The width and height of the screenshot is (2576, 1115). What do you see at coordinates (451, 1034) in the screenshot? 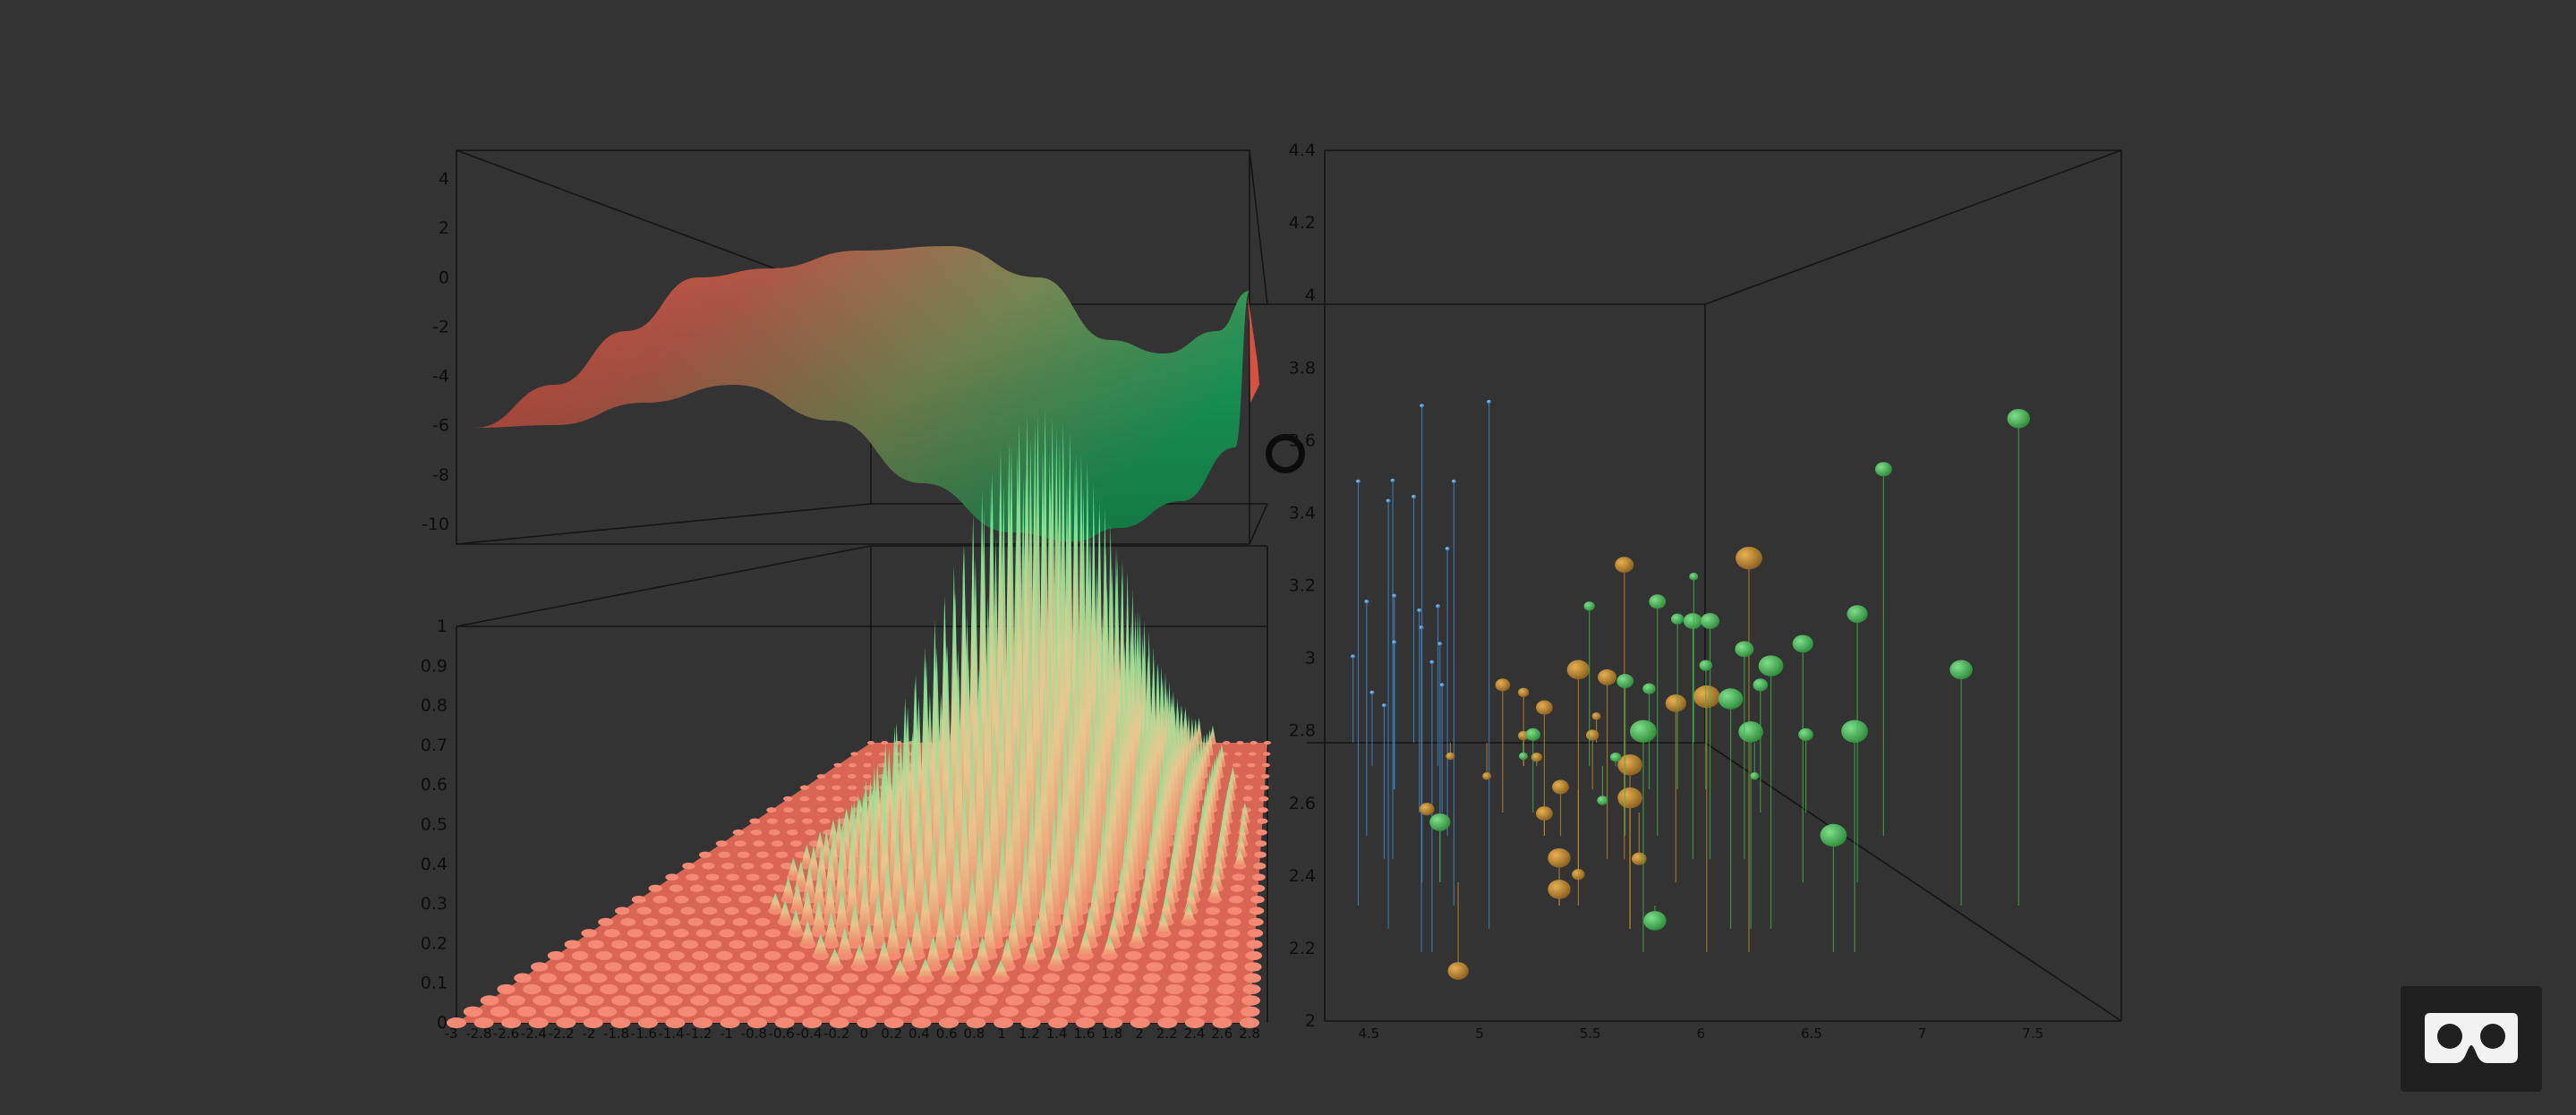
I see `bar-x-tick-label: -3` at bounding box center [451, 1034].